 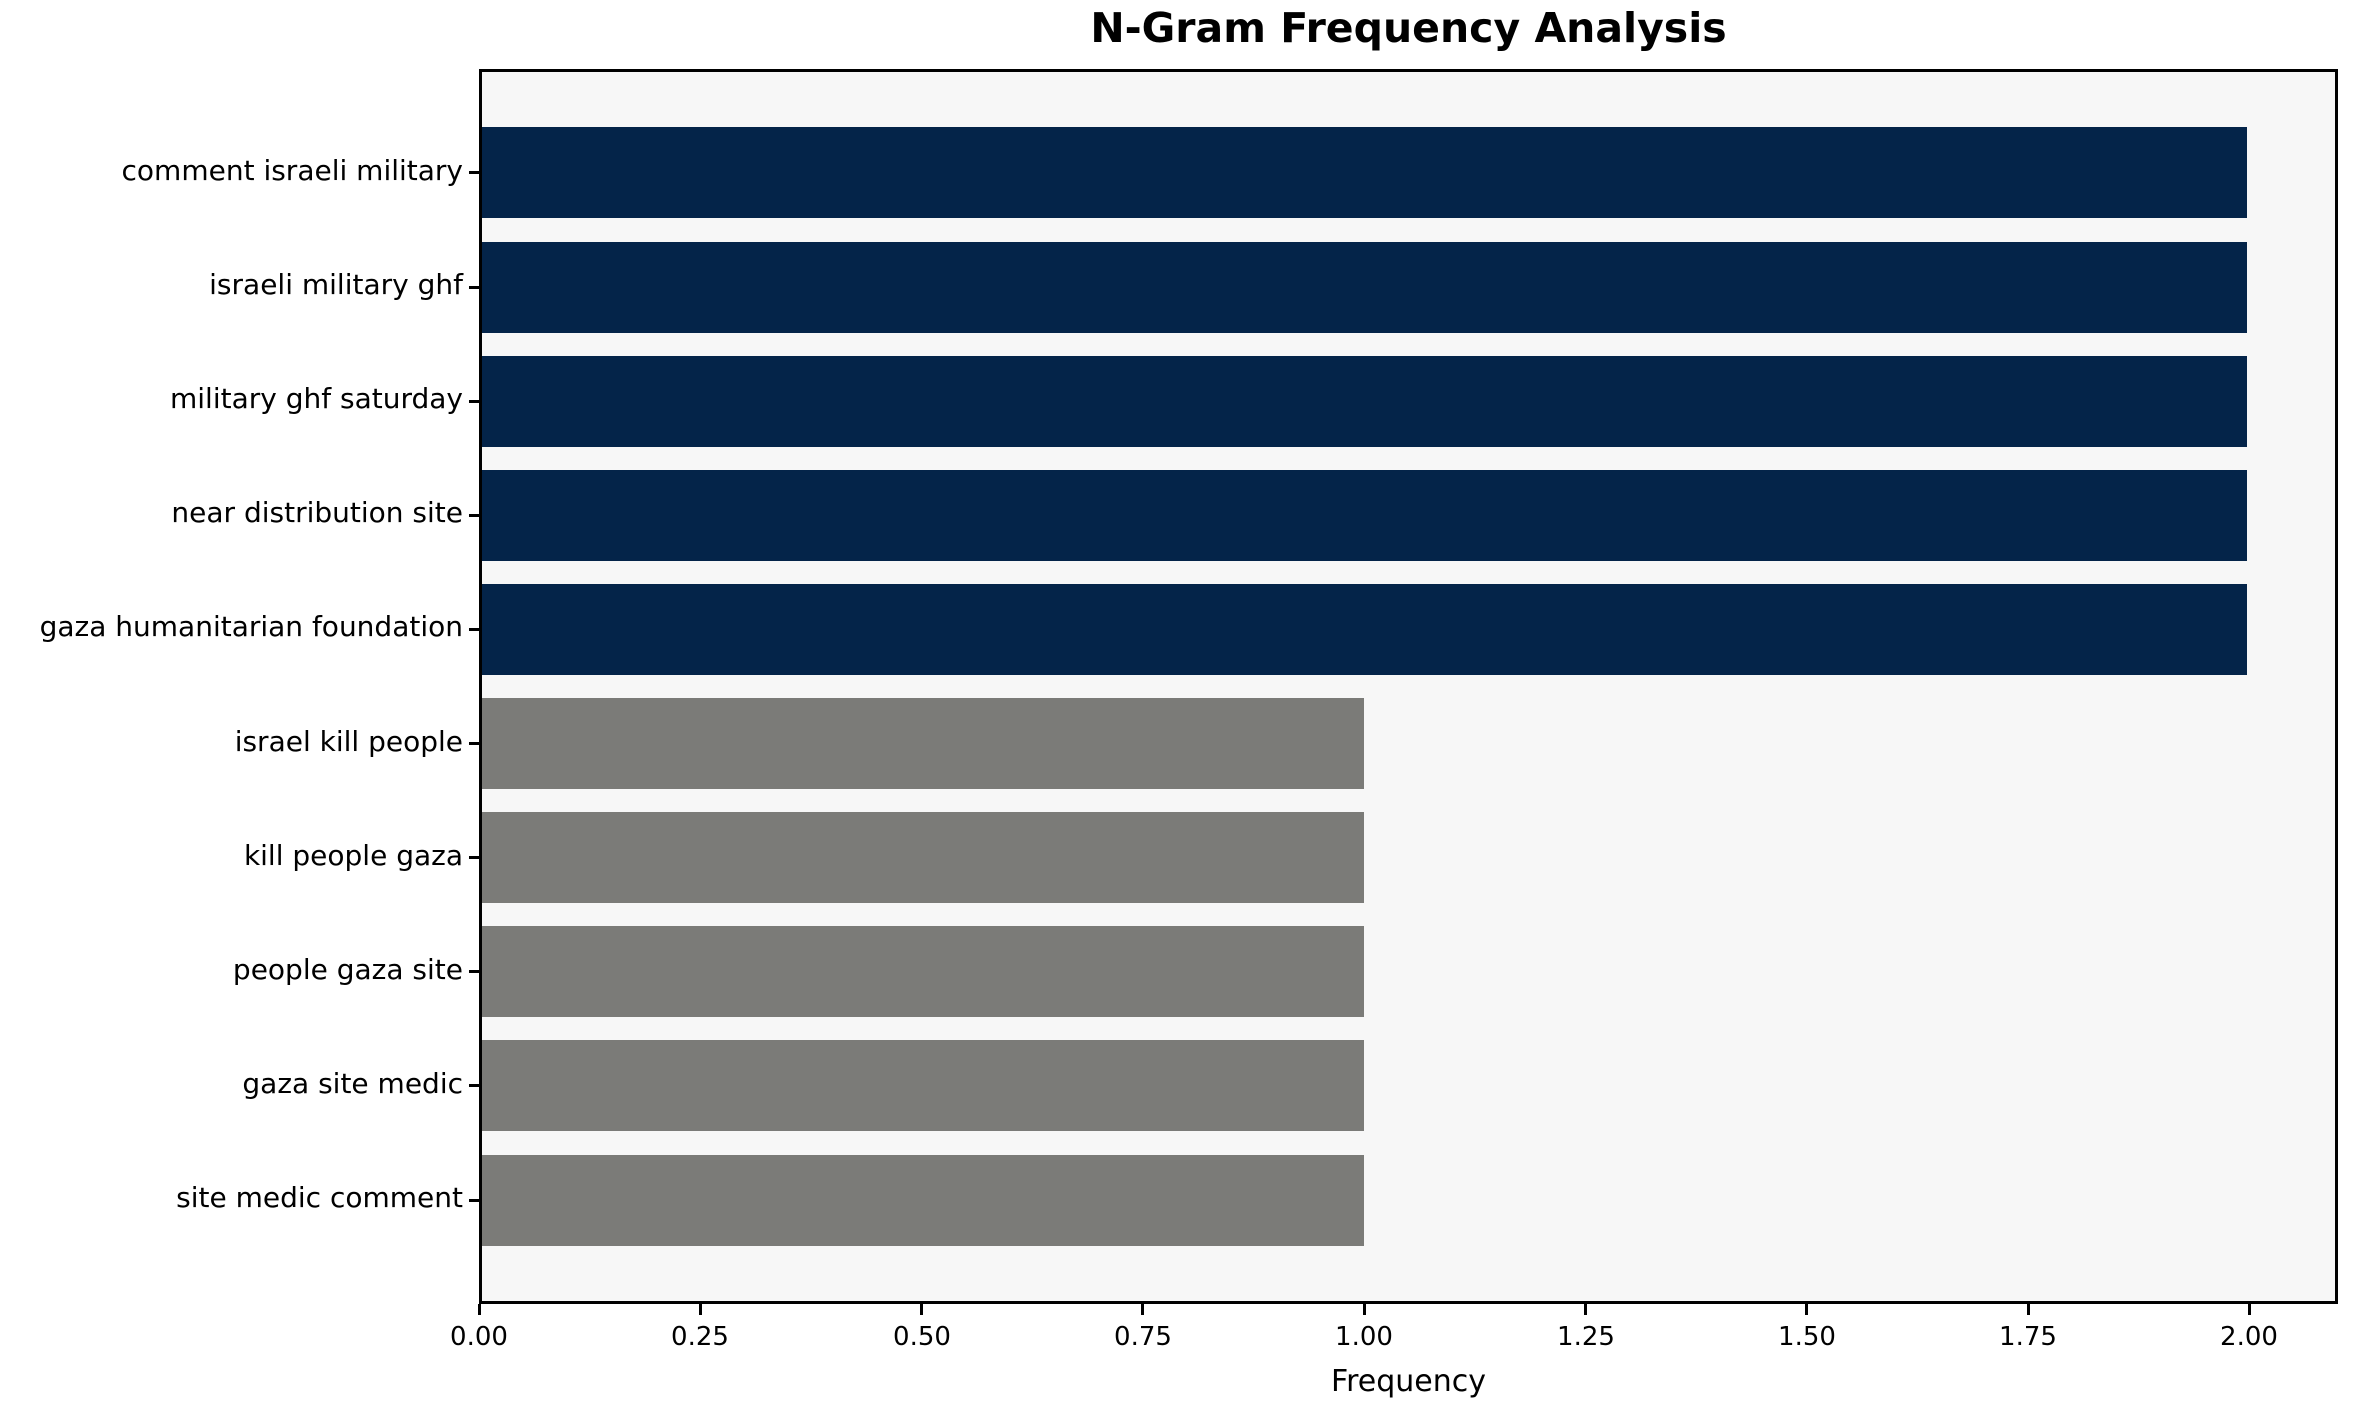 I want to click on x-tick-label-0.00: 0.00, so click(x=479, y=1337).